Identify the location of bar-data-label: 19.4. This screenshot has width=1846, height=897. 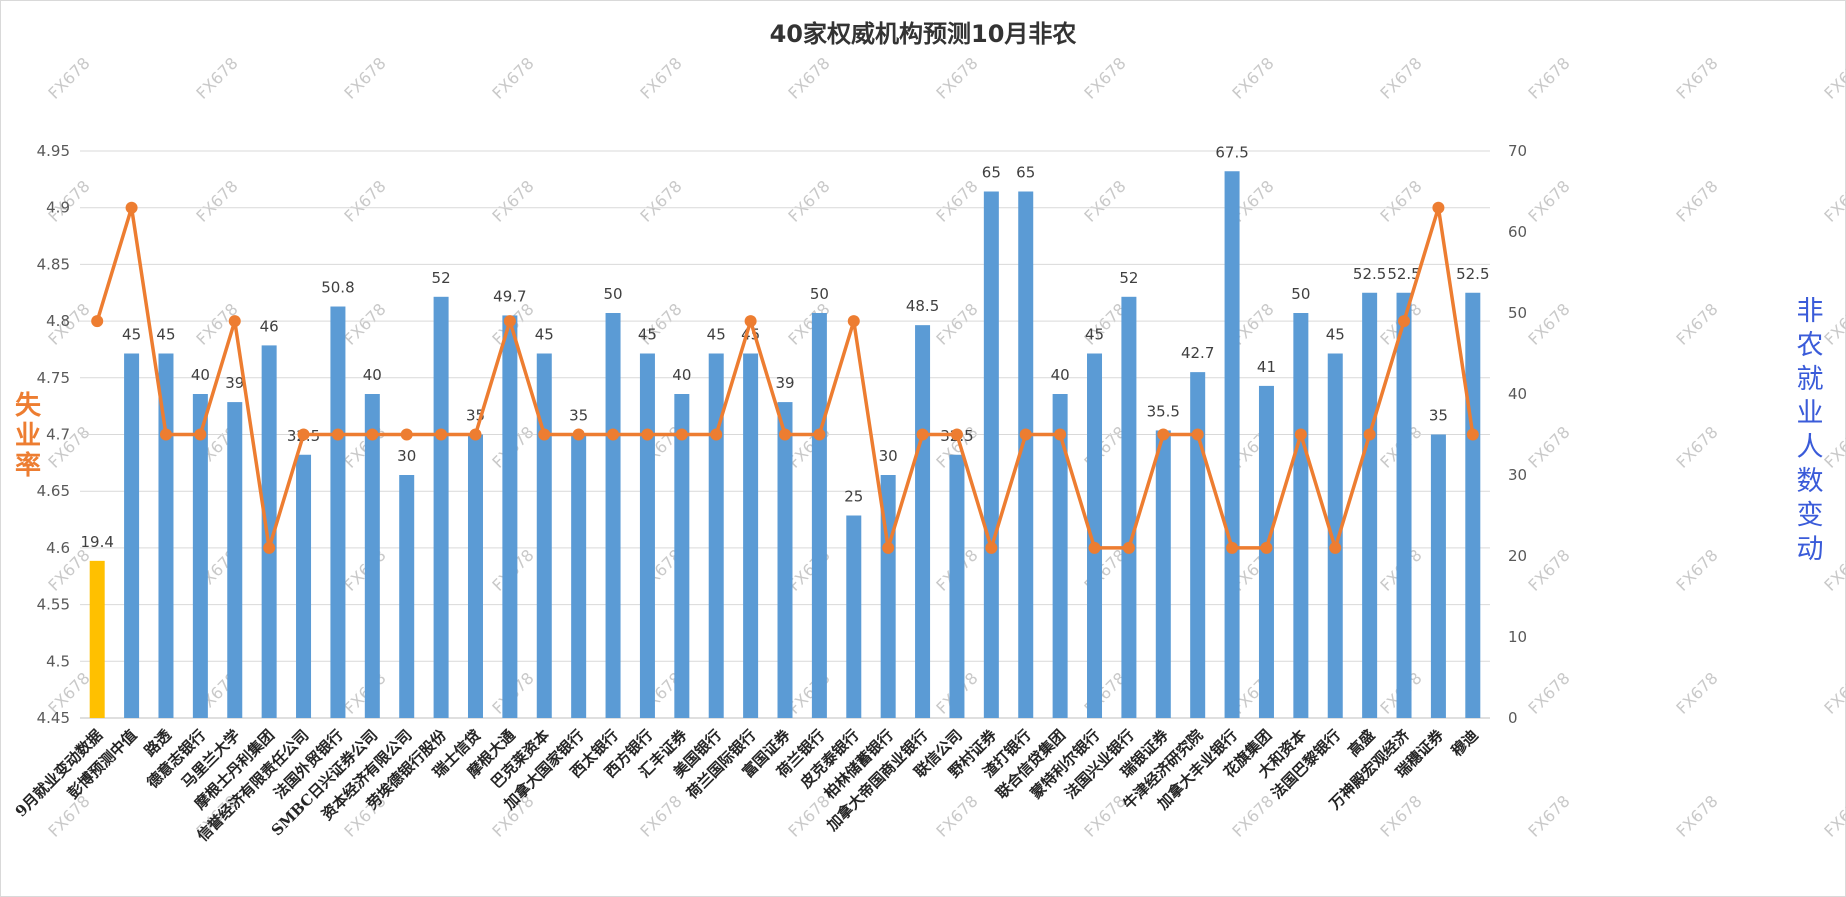
(96, 542).